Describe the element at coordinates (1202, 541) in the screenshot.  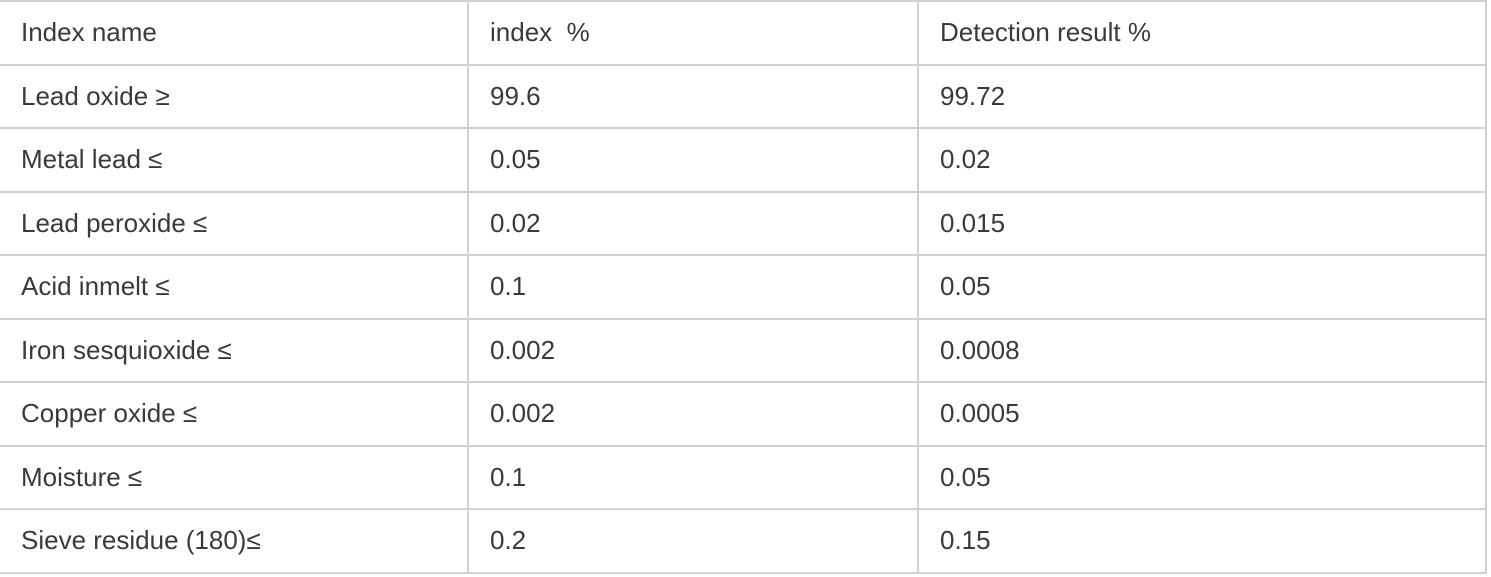
I see `cell-detection-result: 0.15` at that location.